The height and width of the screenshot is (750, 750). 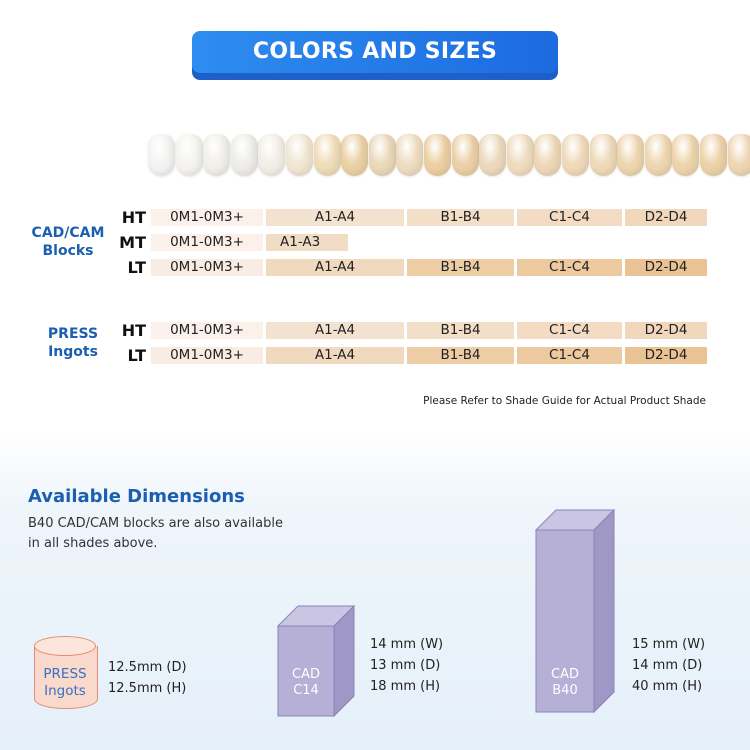 I want to click on dimensions-desc-line1: B40 CAD/CAM blocks are also available, so click(x=155, y=523).